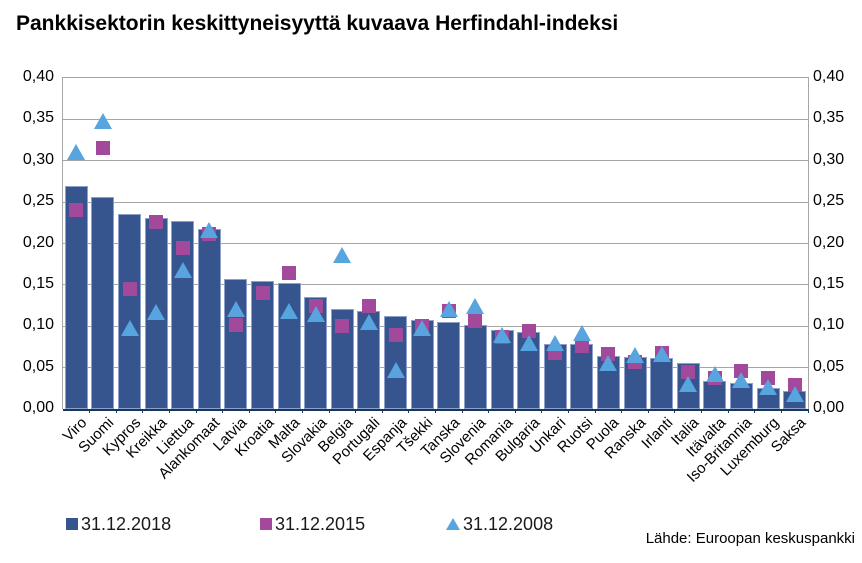 The width and height of the screenshot is (862, 563). I want to click on marker-2015-Liettua, so click(182, 247).